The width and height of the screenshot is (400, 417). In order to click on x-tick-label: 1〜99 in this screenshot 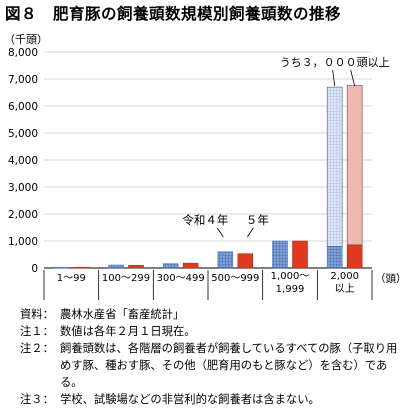, I will do `click(71, 278)`.